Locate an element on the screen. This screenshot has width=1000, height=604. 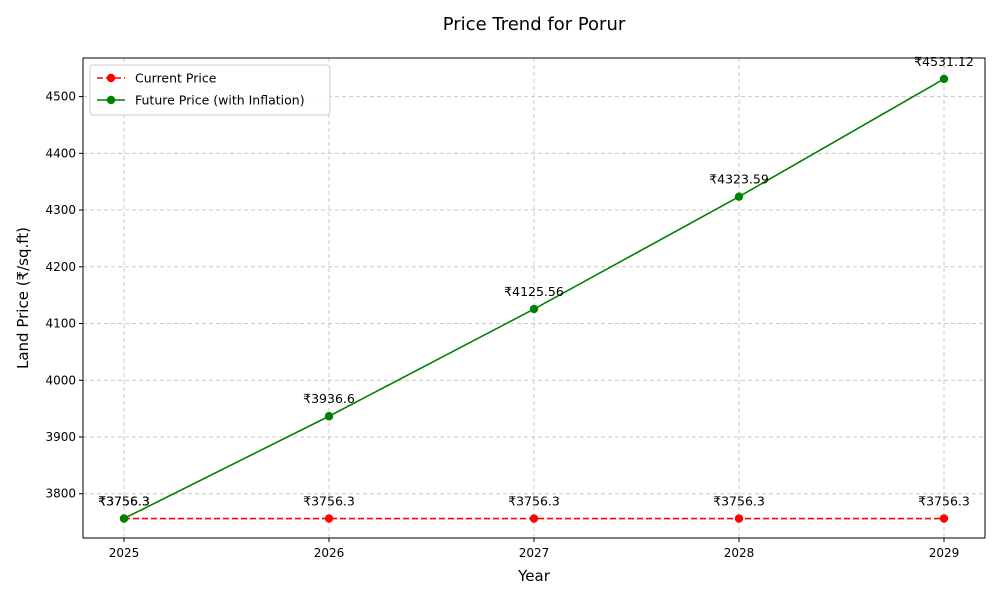
x-axis-ticks: 2025 2026 2027 2028 2029 is located at coordinates (534, 549).